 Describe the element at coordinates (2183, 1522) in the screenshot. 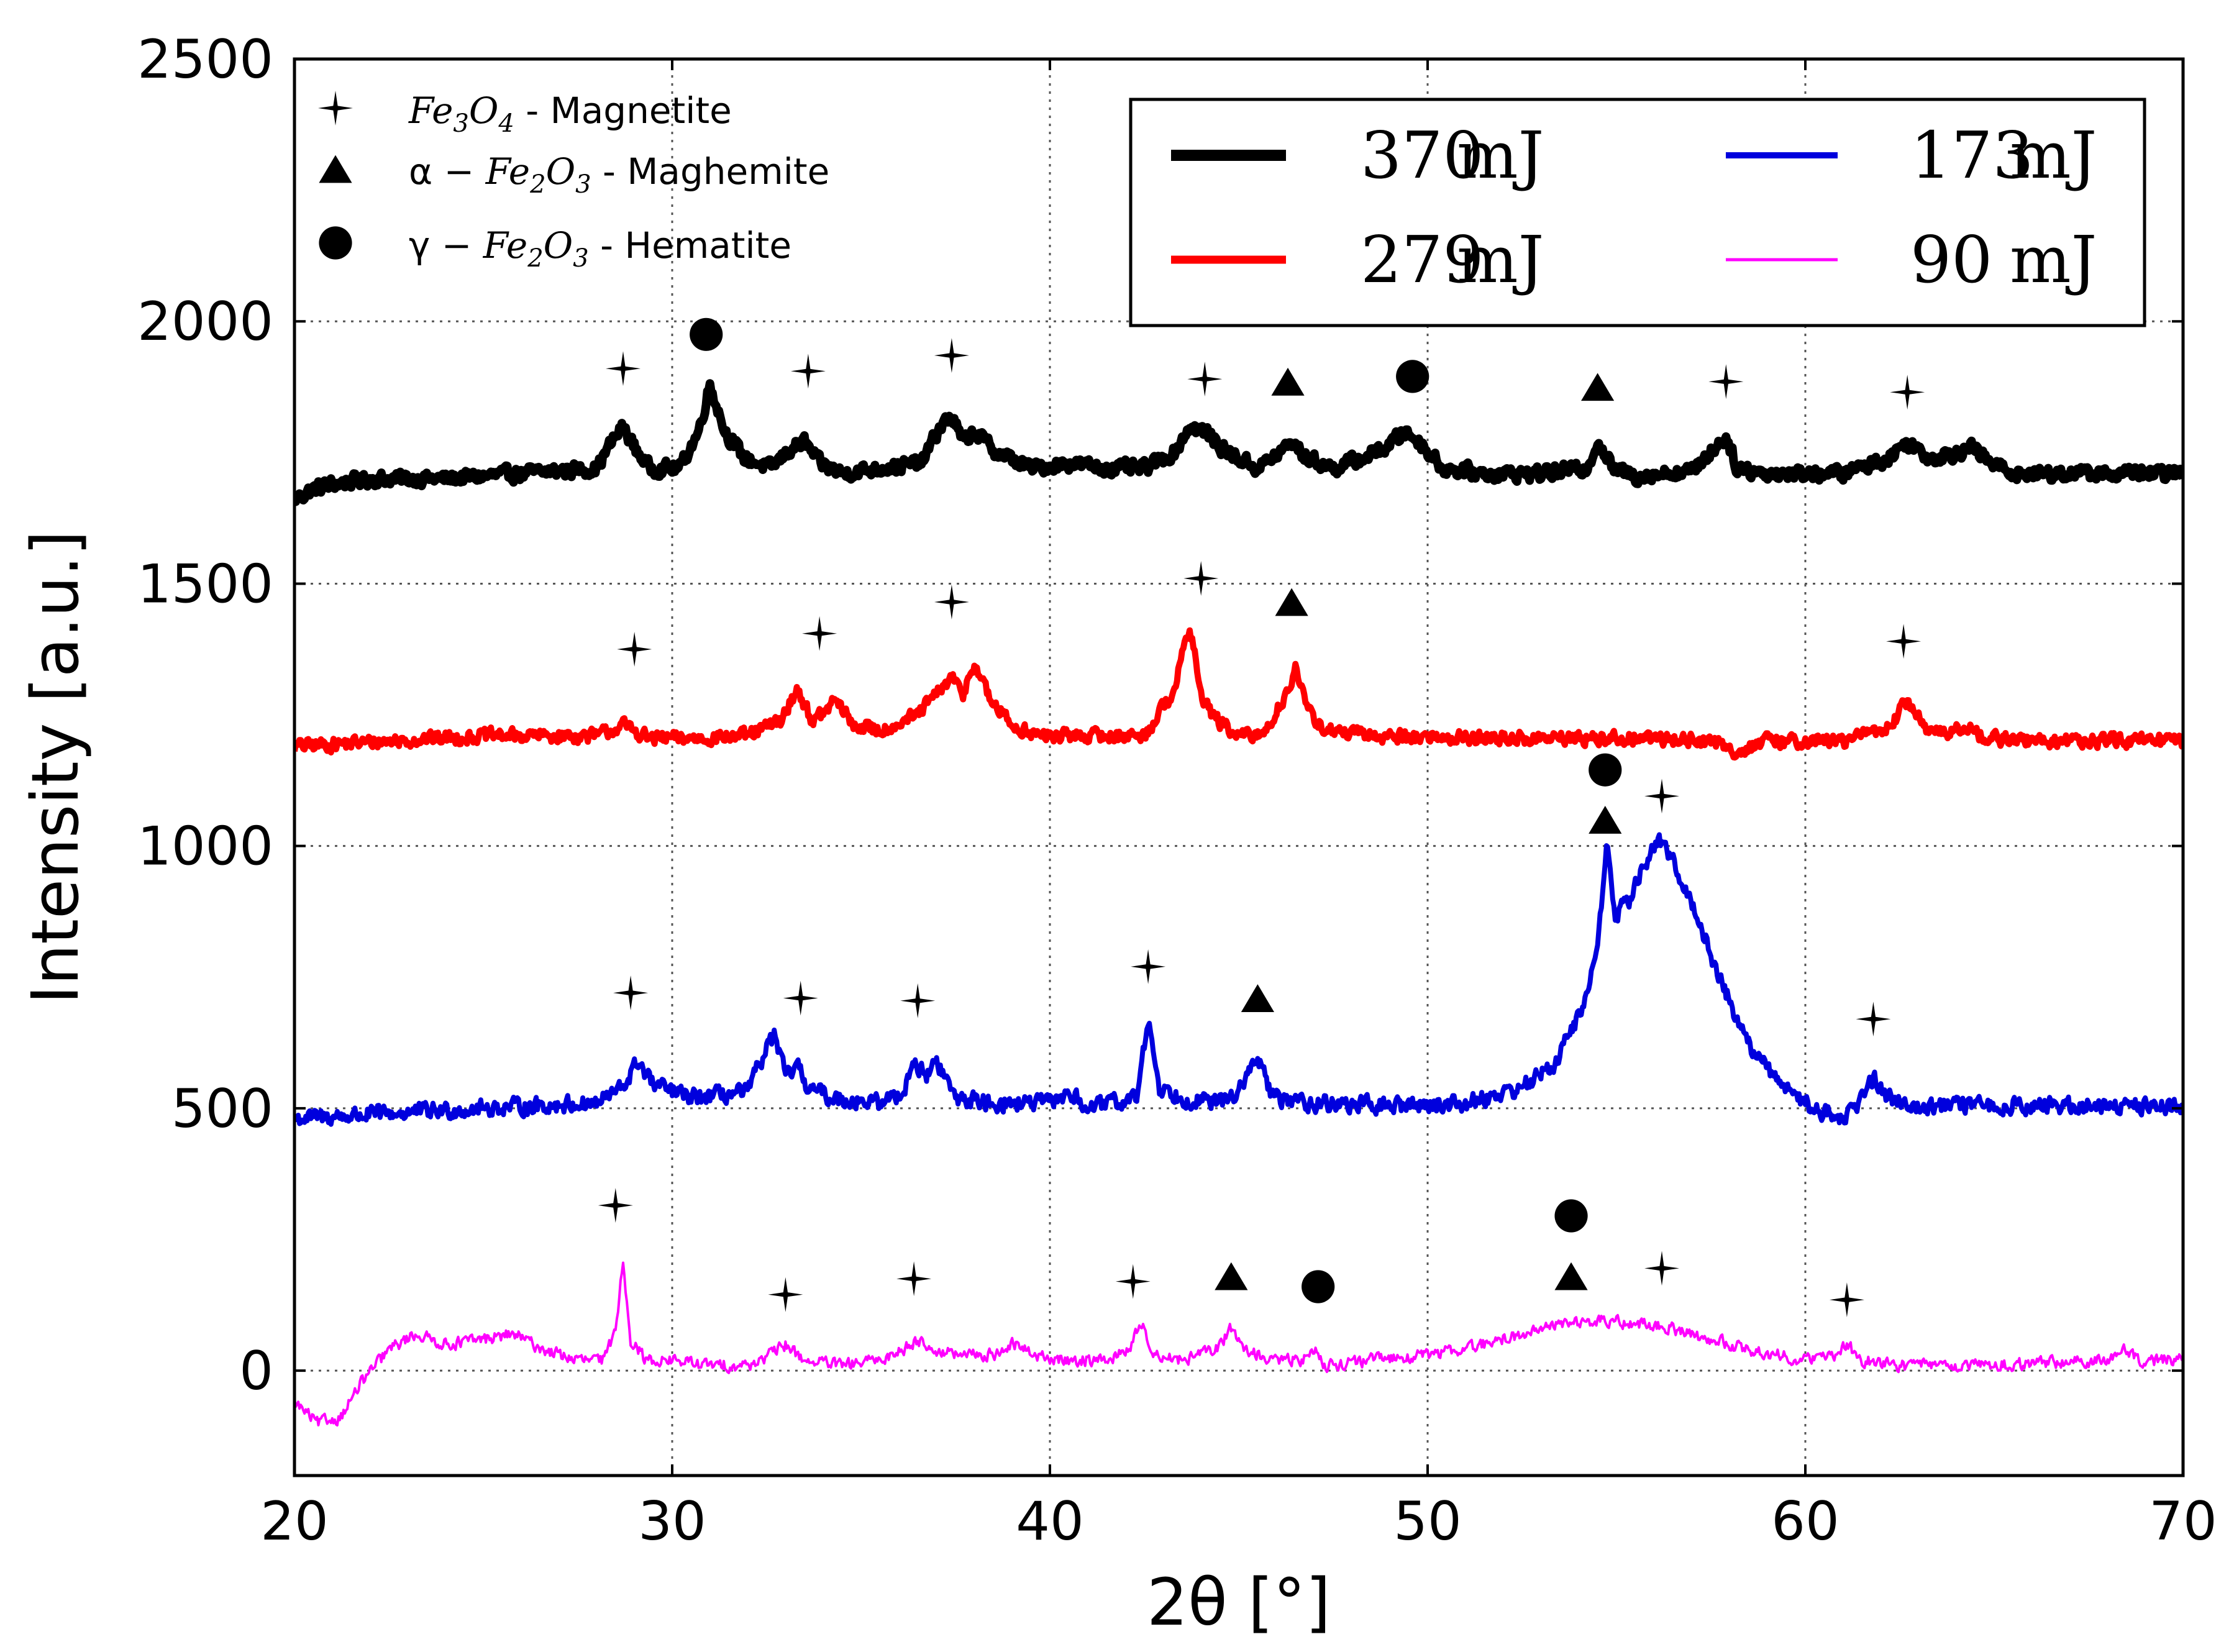

I see `x-tick-label: 70` at that location.